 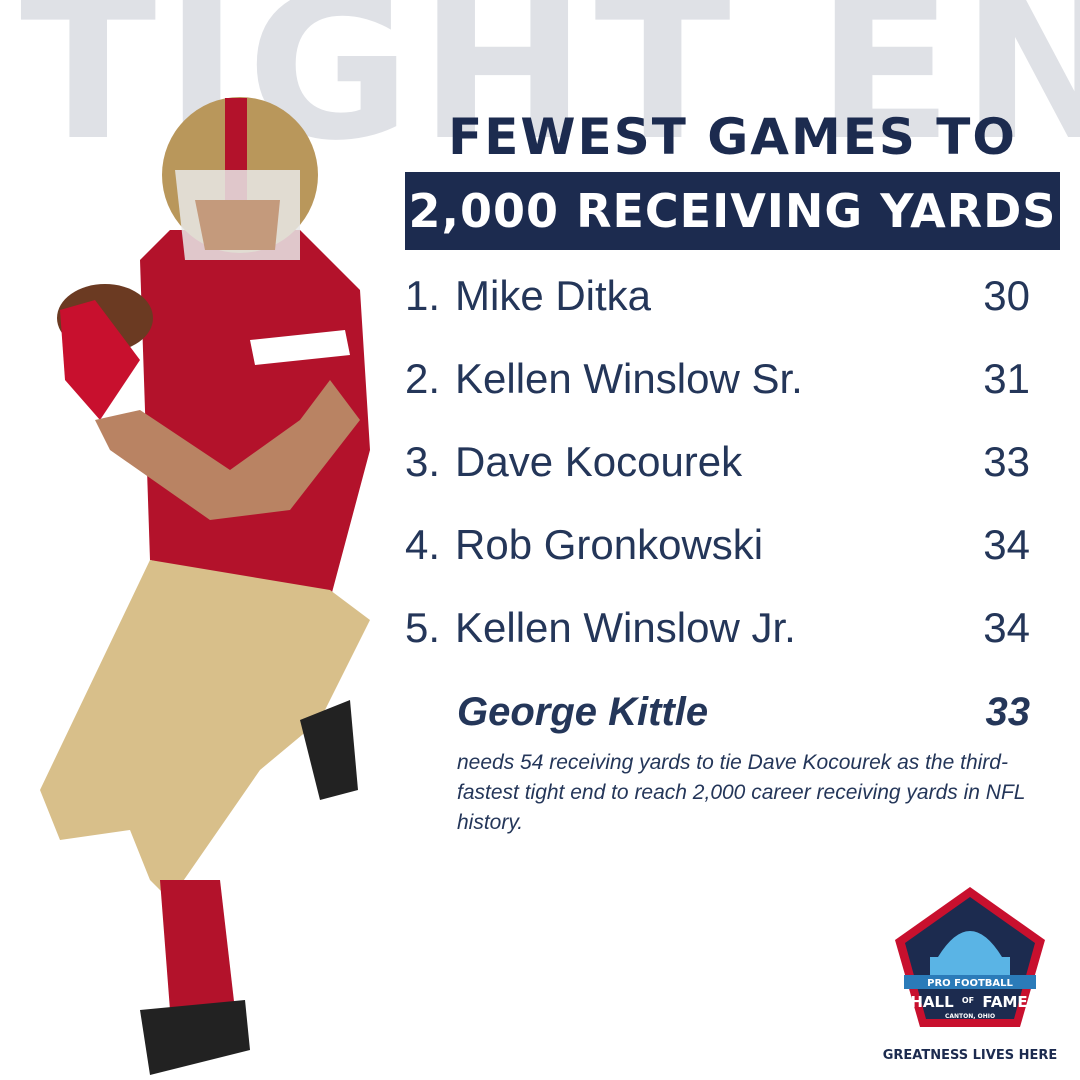 I want to click on player-name: Dave Kocourek, so click(x=599, y=461).